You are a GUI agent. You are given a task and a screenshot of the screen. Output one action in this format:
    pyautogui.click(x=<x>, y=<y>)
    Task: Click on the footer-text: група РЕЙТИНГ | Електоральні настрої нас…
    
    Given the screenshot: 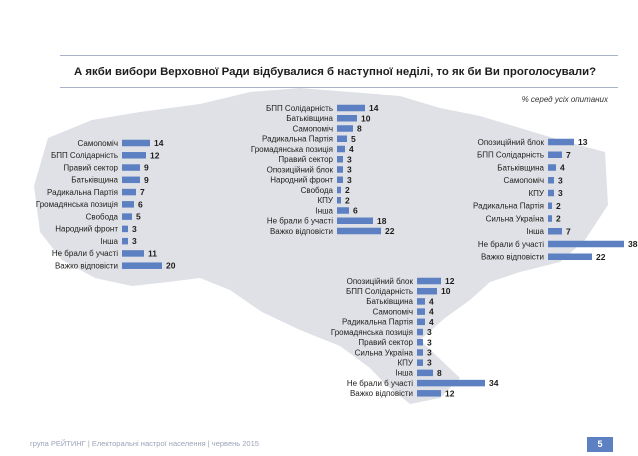 What is the action you would take?
    pyautogui.click(x=144, y=443)
    